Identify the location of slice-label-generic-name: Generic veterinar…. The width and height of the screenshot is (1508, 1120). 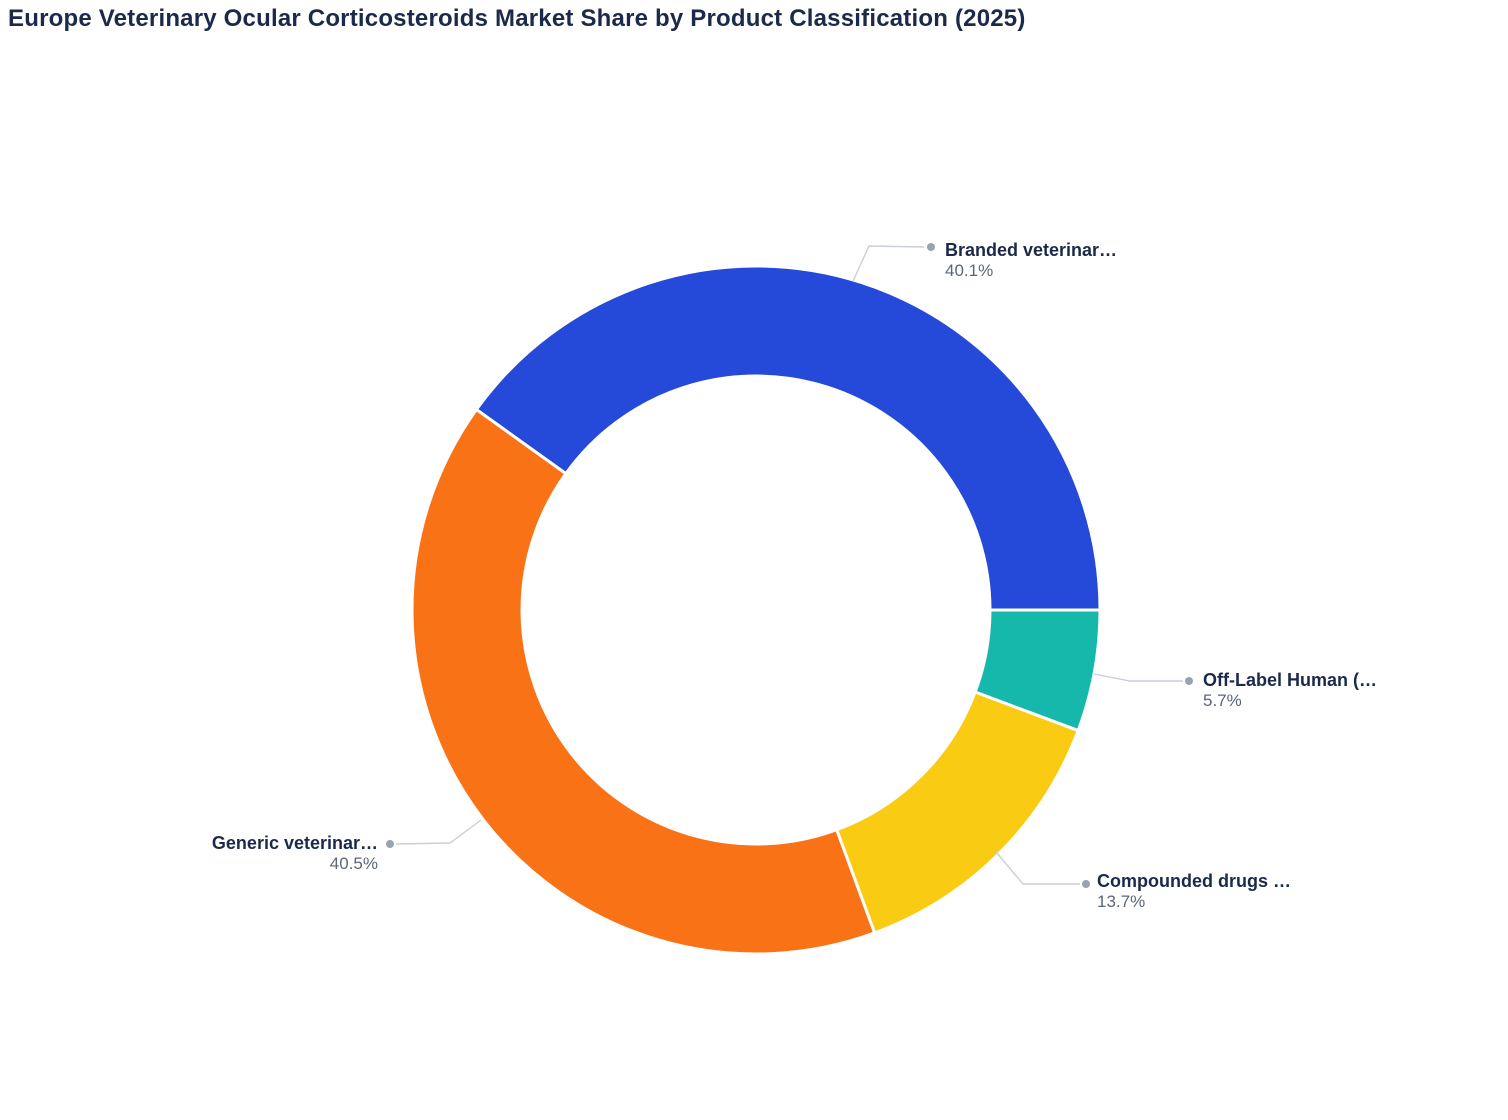
(294, 843).